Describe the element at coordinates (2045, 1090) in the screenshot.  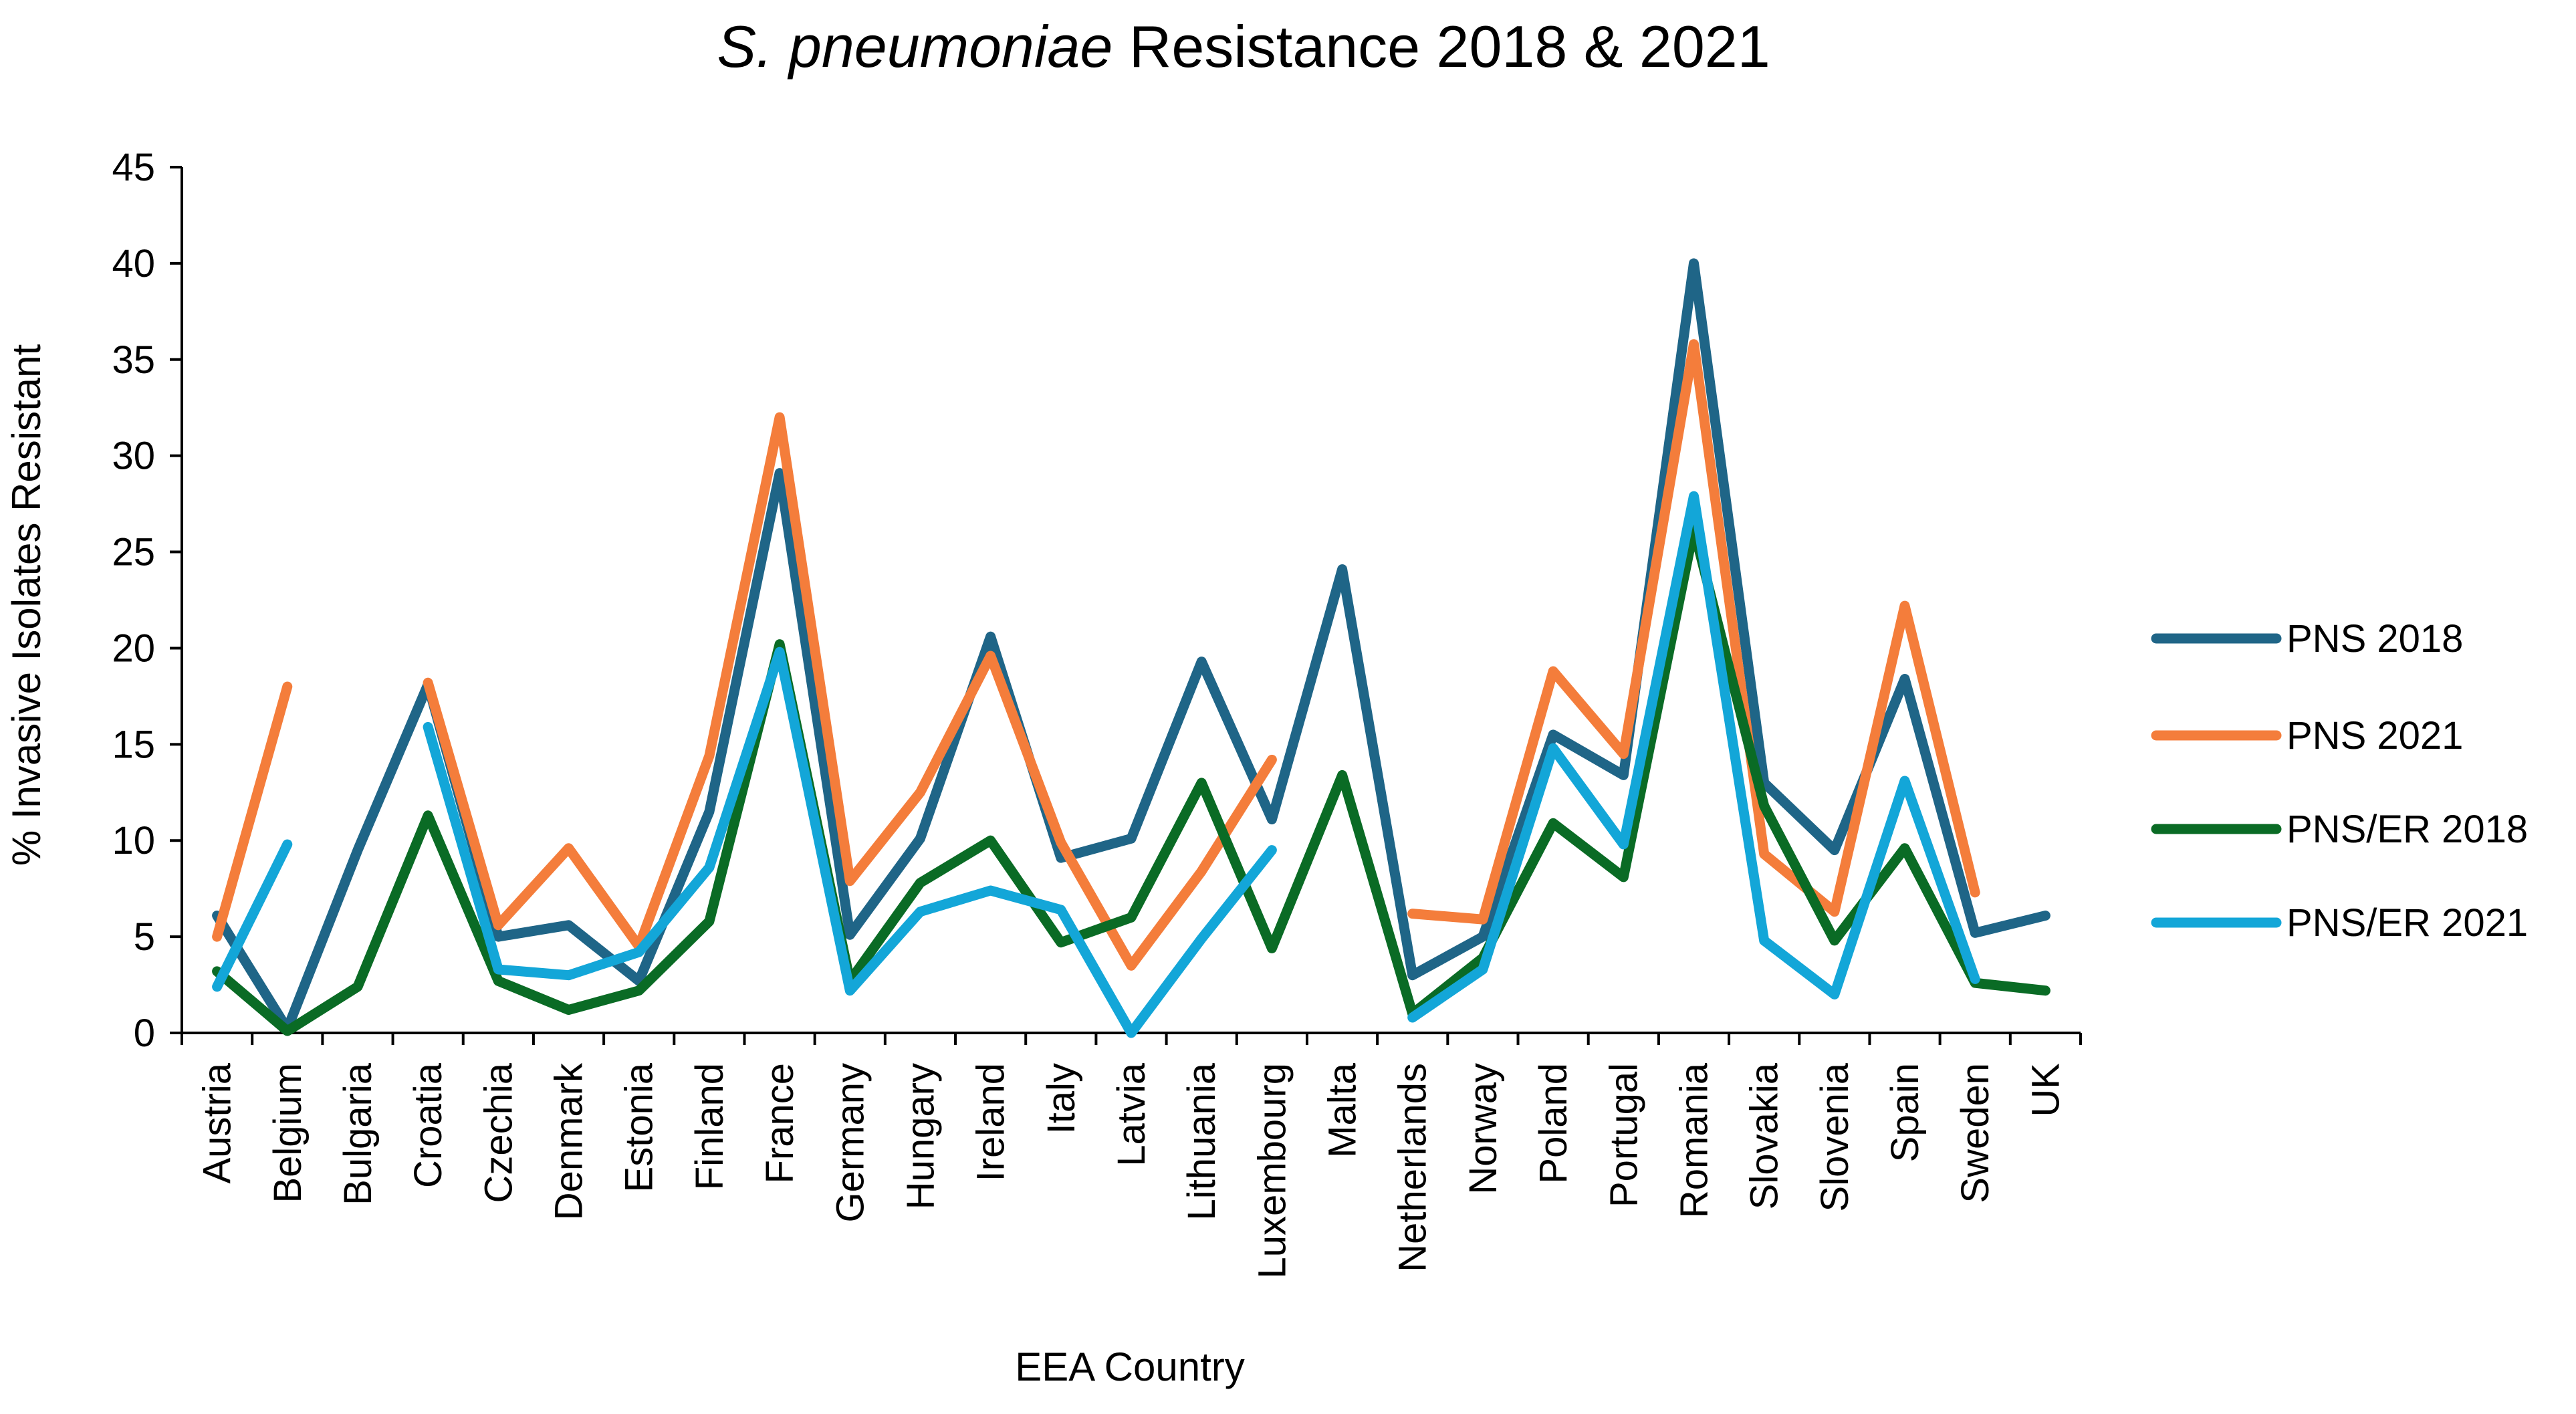
I see `x-tick-label: UK` at that location.